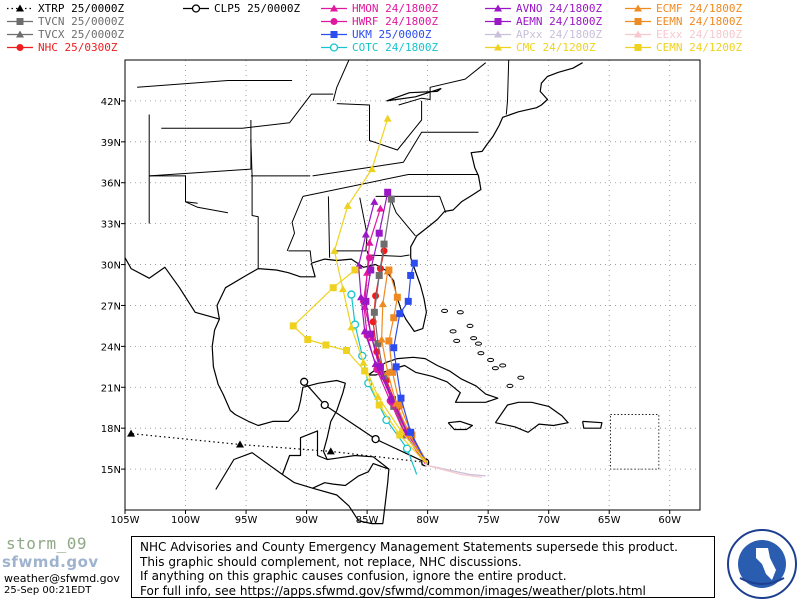 The image size is (800, 600). Describe the element at coordinates (548, 520) in the screenshot. I see `lon-label: 70W` at that location.